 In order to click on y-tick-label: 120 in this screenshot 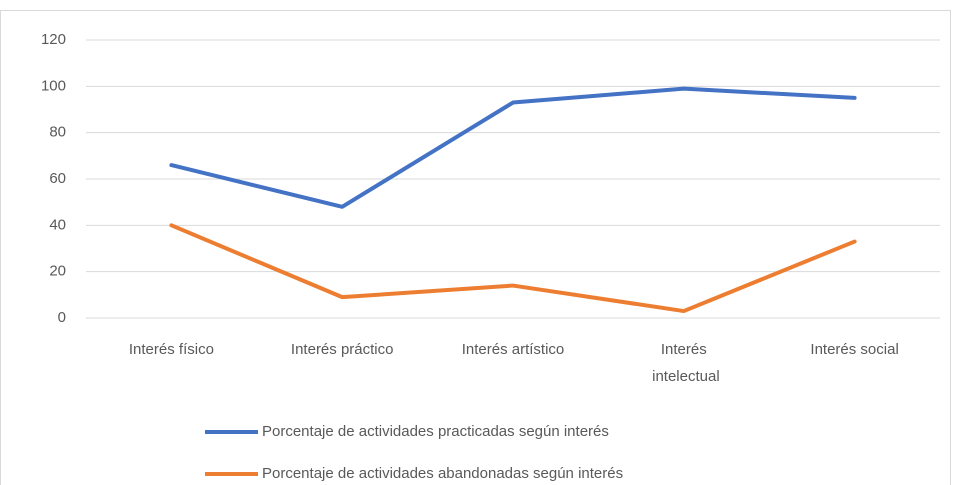, I will do `click(53, 39)`.